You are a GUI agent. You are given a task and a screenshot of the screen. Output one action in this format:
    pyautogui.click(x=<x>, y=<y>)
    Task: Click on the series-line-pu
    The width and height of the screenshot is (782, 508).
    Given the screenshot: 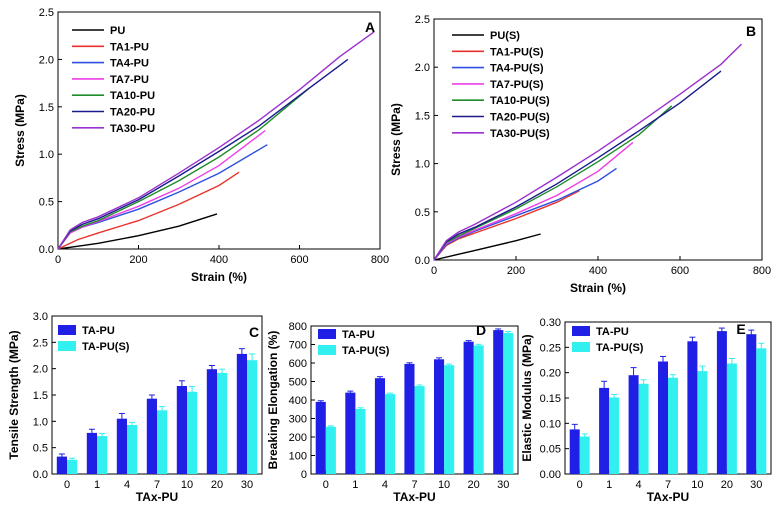 What is the action you would take?
    pyautogui.click(x=137, y=231)
    